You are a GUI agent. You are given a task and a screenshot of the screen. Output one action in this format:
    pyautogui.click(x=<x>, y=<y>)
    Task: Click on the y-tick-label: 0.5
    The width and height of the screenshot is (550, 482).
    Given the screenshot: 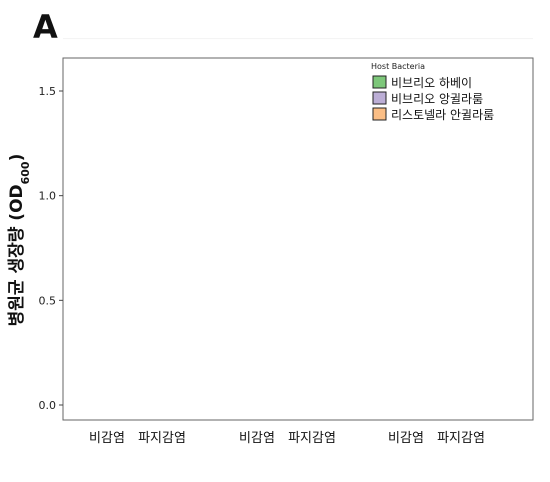 What is the action you would take?
    pyautogui.click(x=48, y=300)
    